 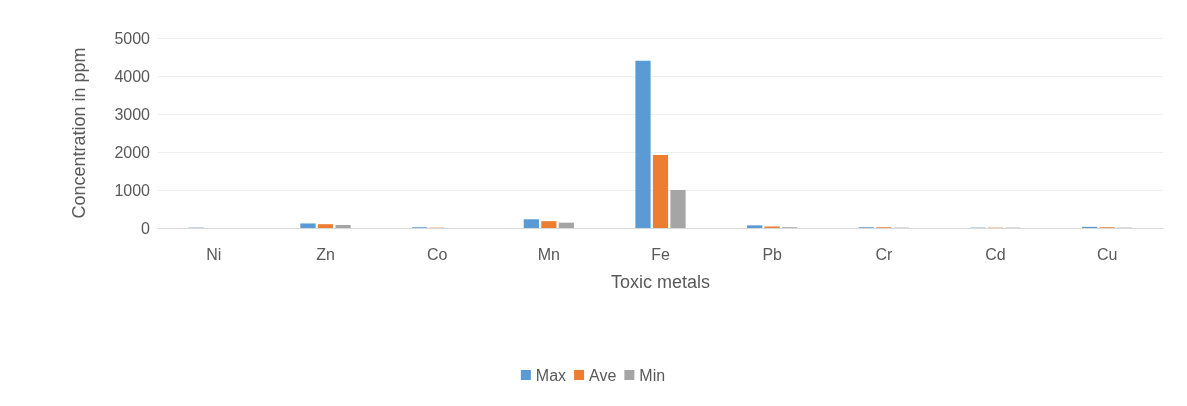 What do you see at coordinates (995, 254) in the screenshot?
I see `x-tick-label: Cd` at bounding box center [995, 254].